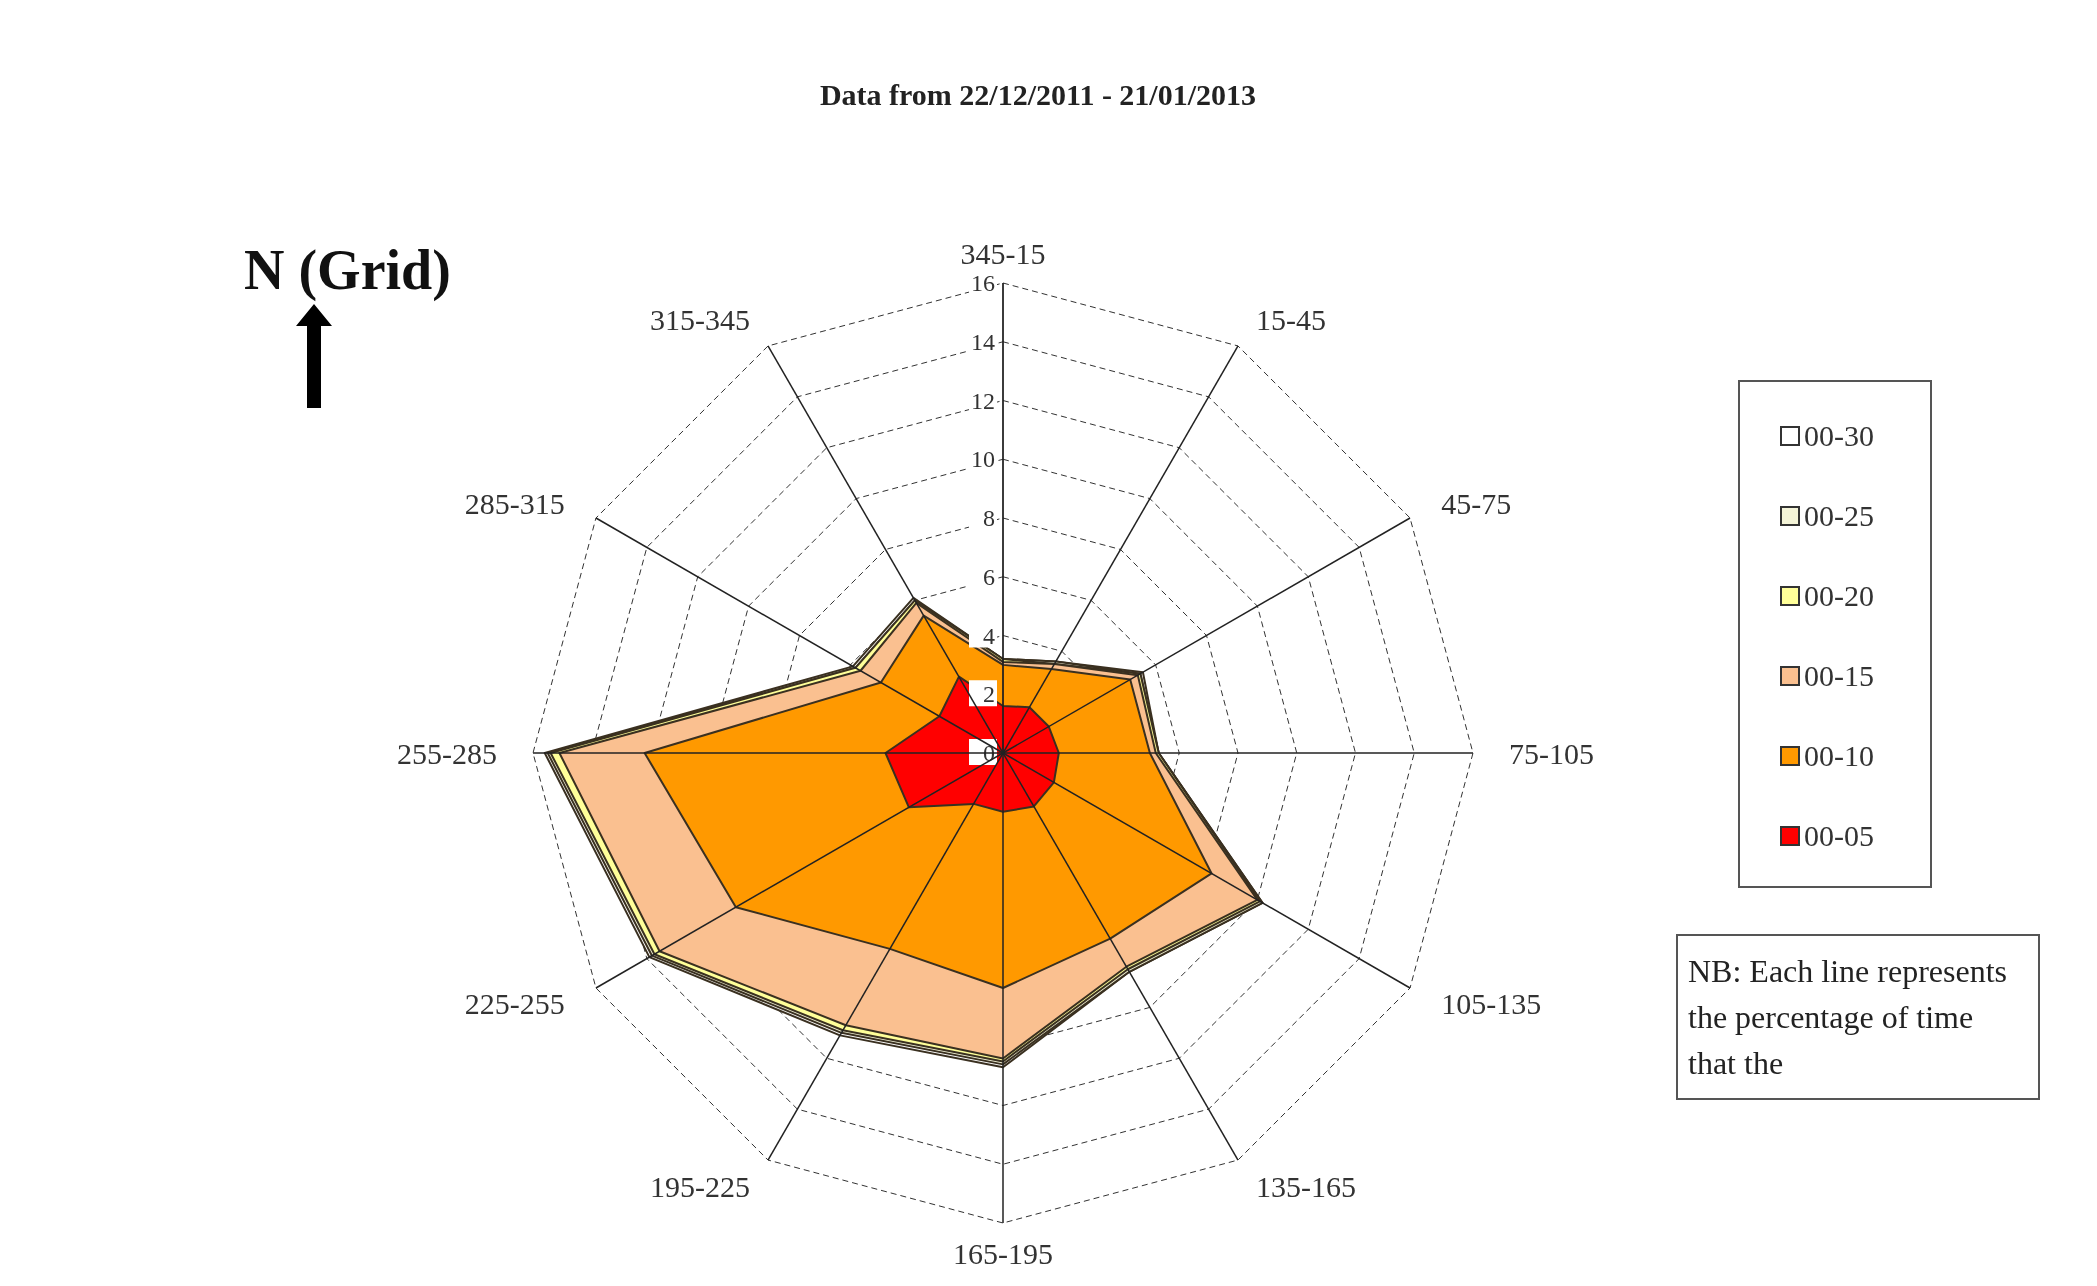 This screenshot has width=2097, height=1286. Describe the element at coordinates (1839, 836) in the screenshot. I see `legend-label: 00-05` at that location.